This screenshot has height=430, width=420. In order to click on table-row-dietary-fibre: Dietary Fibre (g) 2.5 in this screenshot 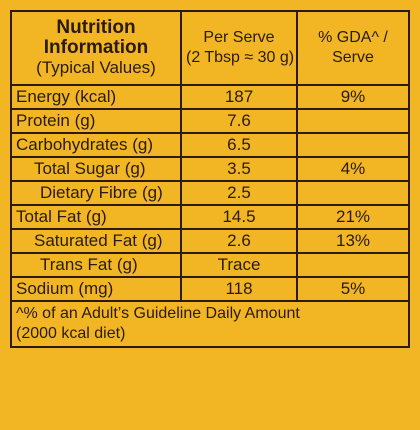, I will do `click(210, 193)`.